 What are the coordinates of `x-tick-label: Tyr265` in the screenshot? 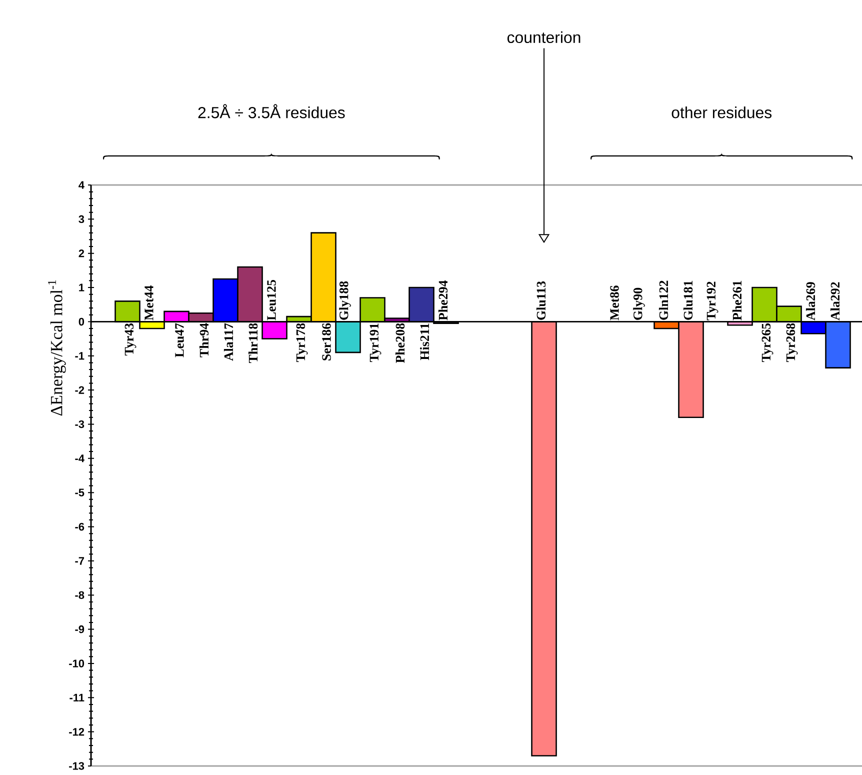 It's located at (768, 342).